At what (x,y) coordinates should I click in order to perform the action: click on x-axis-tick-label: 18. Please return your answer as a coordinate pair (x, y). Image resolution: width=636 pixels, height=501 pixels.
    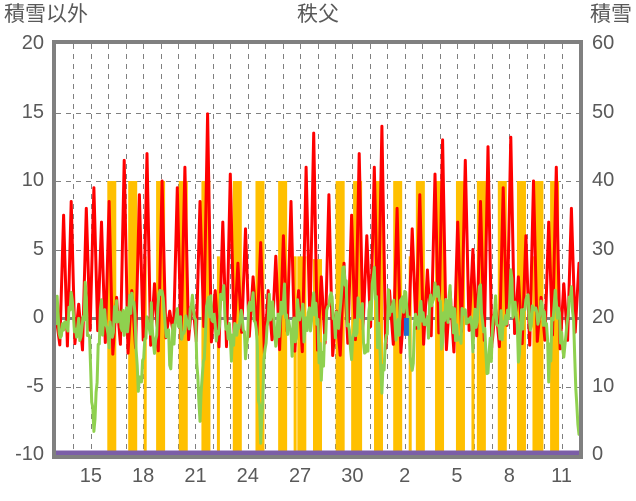
    Looking at the image, I should click on (143, 476).